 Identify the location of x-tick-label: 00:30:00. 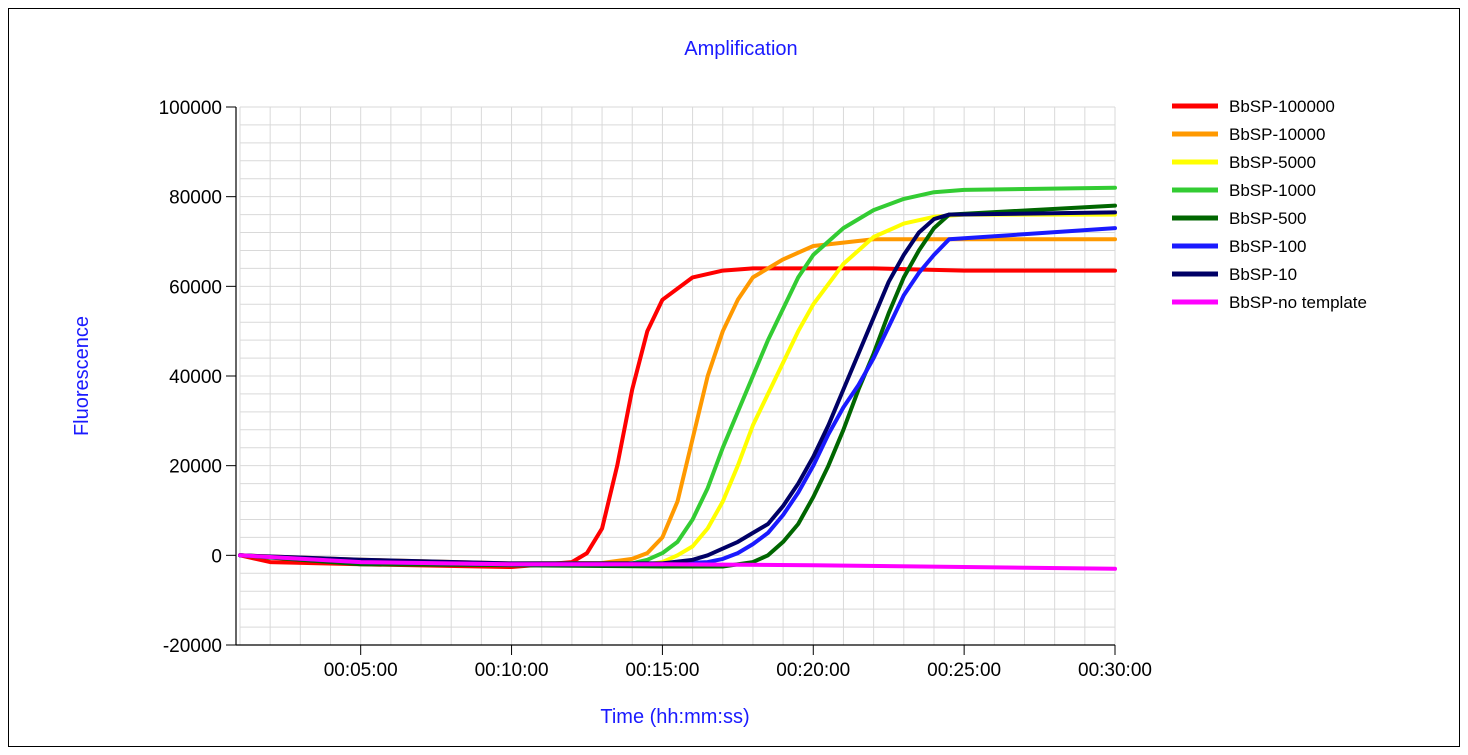
(1115, 670).